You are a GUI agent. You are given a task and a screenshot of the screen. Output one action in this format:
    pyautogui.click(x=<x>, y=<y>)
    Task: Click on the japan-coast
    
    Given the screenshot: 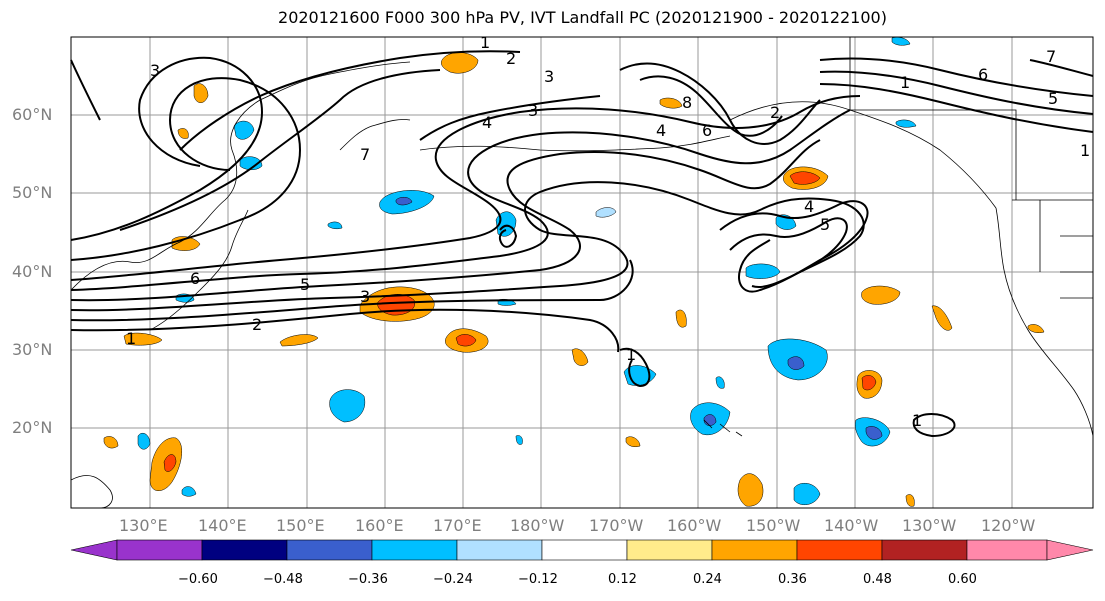 What is the action you would take?
    pyautogui.click(x=199, y=270)
    